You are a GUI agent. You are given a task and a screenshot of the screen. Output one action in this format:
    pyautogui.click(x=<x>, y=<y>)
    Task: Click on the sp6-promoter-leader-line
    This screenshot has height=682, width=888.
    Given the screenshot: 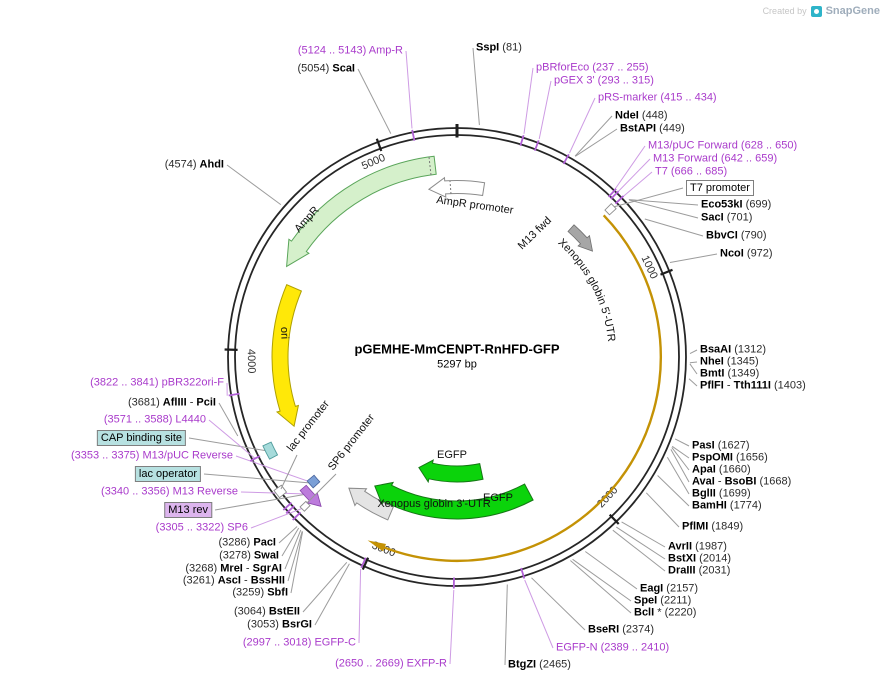 What is the action you would take?
    pyautogui.click(x=321, y=488)
    